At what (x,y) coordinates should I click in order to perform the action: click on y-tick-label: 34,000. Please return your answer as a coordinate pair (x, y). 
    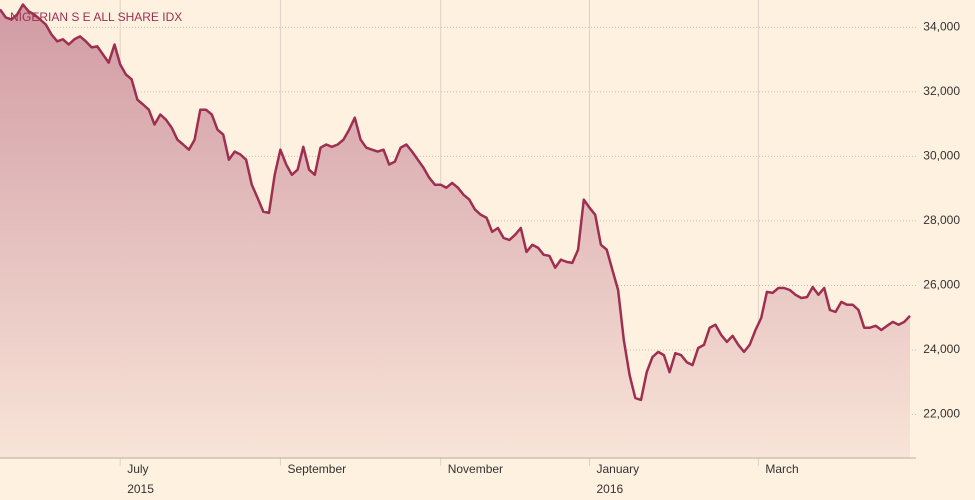
    Looking at the image, I should click on (941, 27).